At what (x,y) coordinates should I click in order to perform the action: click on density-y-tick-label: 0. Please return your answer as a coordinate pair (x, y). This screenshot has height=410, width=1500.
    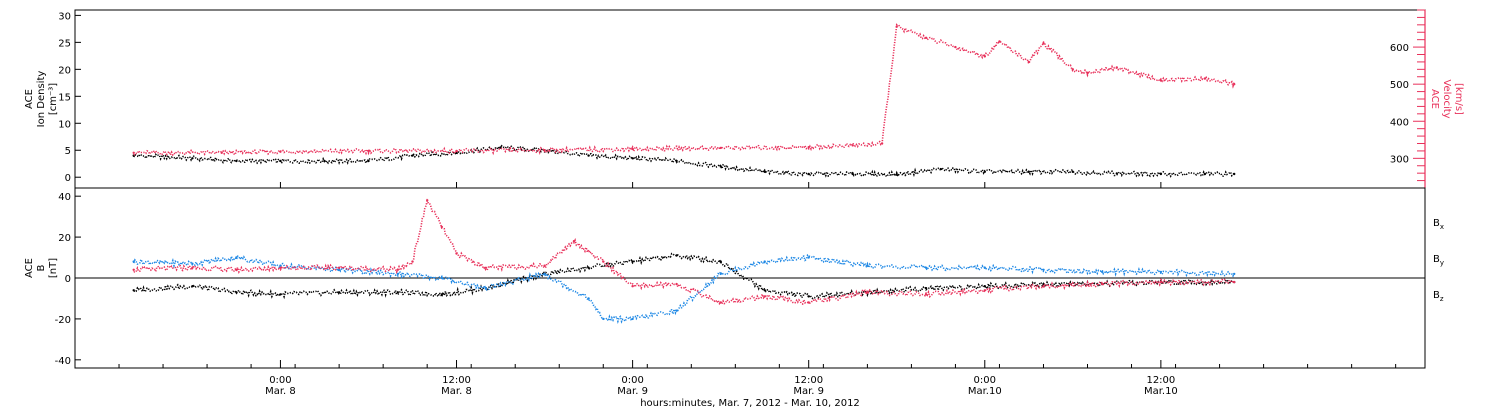
    Looking at the image, I should click on (68, 178).